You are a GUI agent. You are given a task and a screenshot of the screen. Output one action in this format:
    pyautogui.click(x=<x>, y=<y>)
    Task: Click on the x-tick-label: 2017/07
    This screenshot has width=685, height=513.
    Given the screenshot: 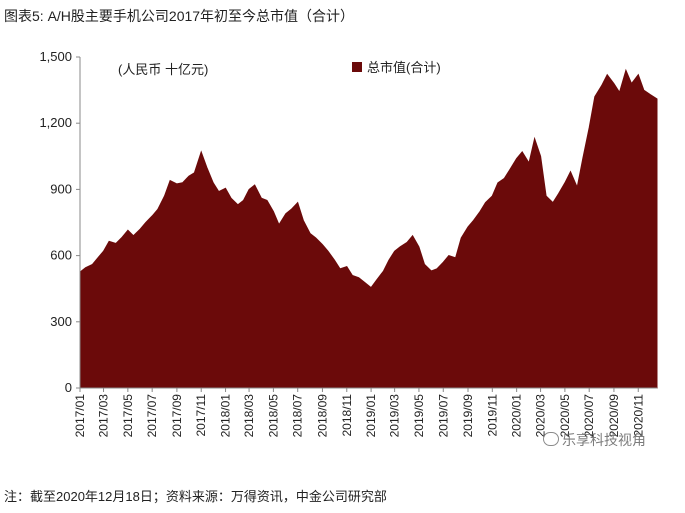 What is the action you would take?
    pyautogui.click(x=152, y=416)
    